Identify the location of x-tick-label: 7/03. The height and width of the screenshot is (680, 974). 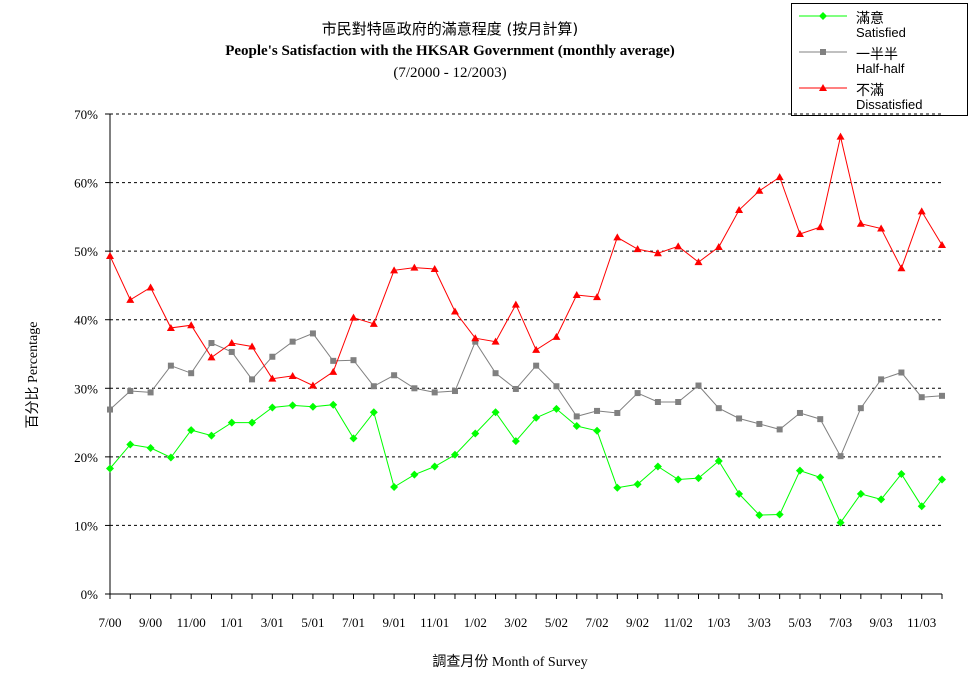
(840, 622).